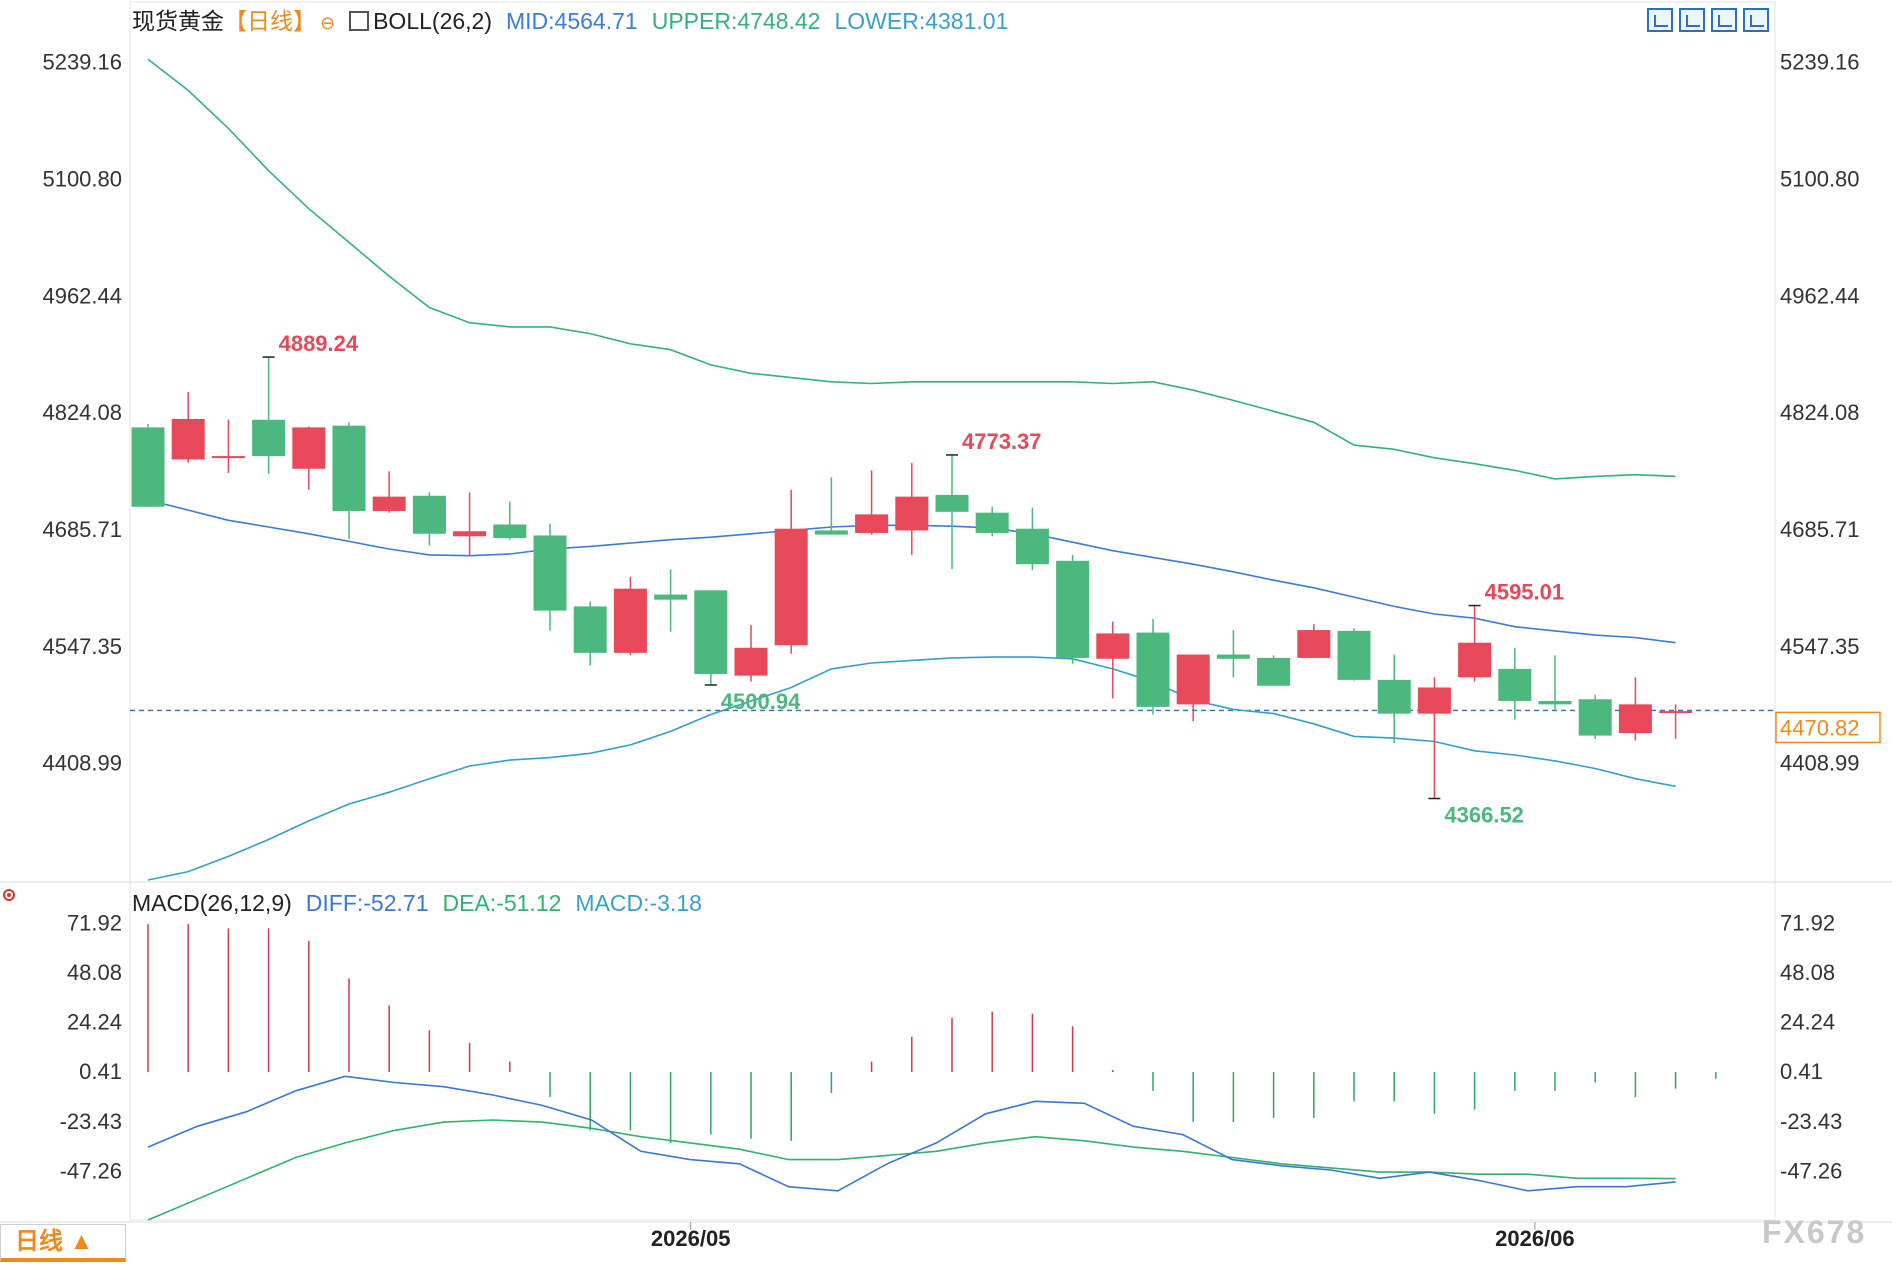  What do you see at coordinates (367, 903) in the screenshot?
I see `macd-diff-value: DIFF:-52.71` at bounding box center [367, 903].